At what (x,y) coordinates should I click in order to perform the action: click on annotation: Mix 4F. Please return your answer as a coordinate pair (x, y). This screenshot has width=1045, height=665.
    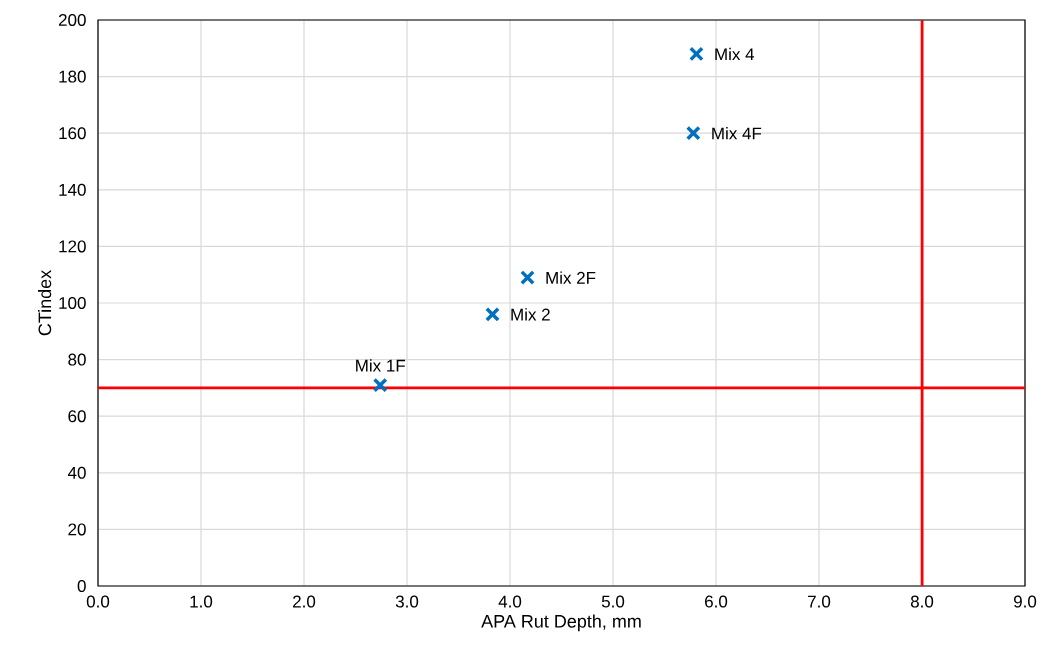
    Looking at the image, I should click on (737, 133).